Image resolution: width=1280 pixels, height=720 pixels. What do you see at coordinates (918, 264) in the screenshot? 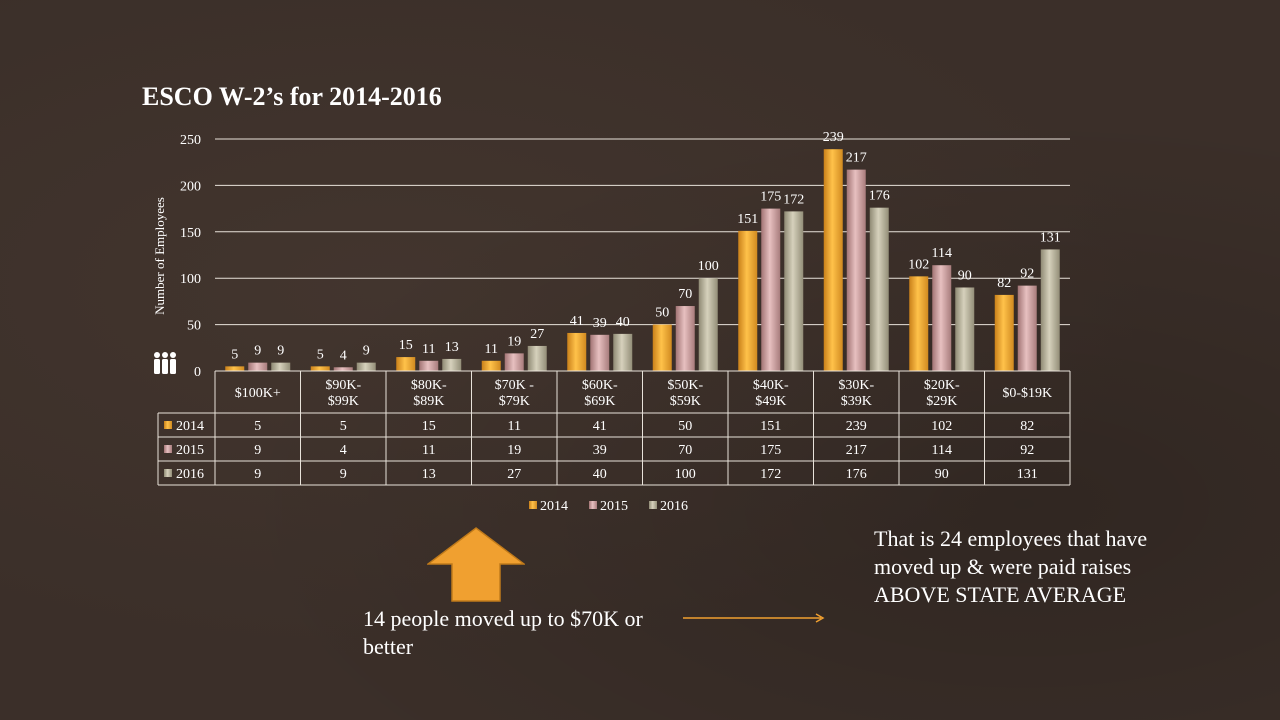
I see `data-label: 102` at bounding box center [918, 264].